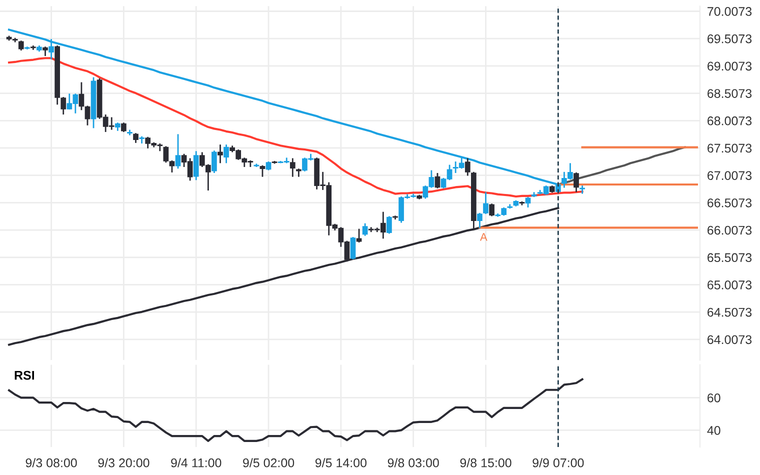 The width and height of the screenshot is (760, 475). Describe the element at coordinates (558, 463) in the screenshot. I see `x-tick-label: 9/9 07:00` at that location.